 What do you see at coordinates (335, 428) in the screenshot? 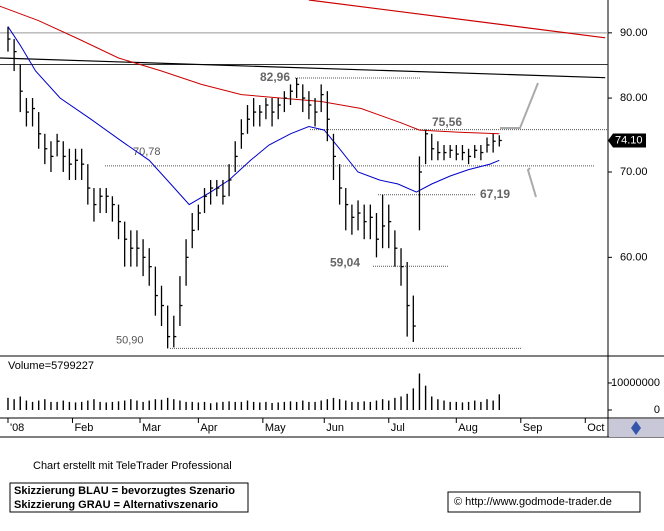
I see `x-tick-label: Jun` at bounding box center [335, 428].